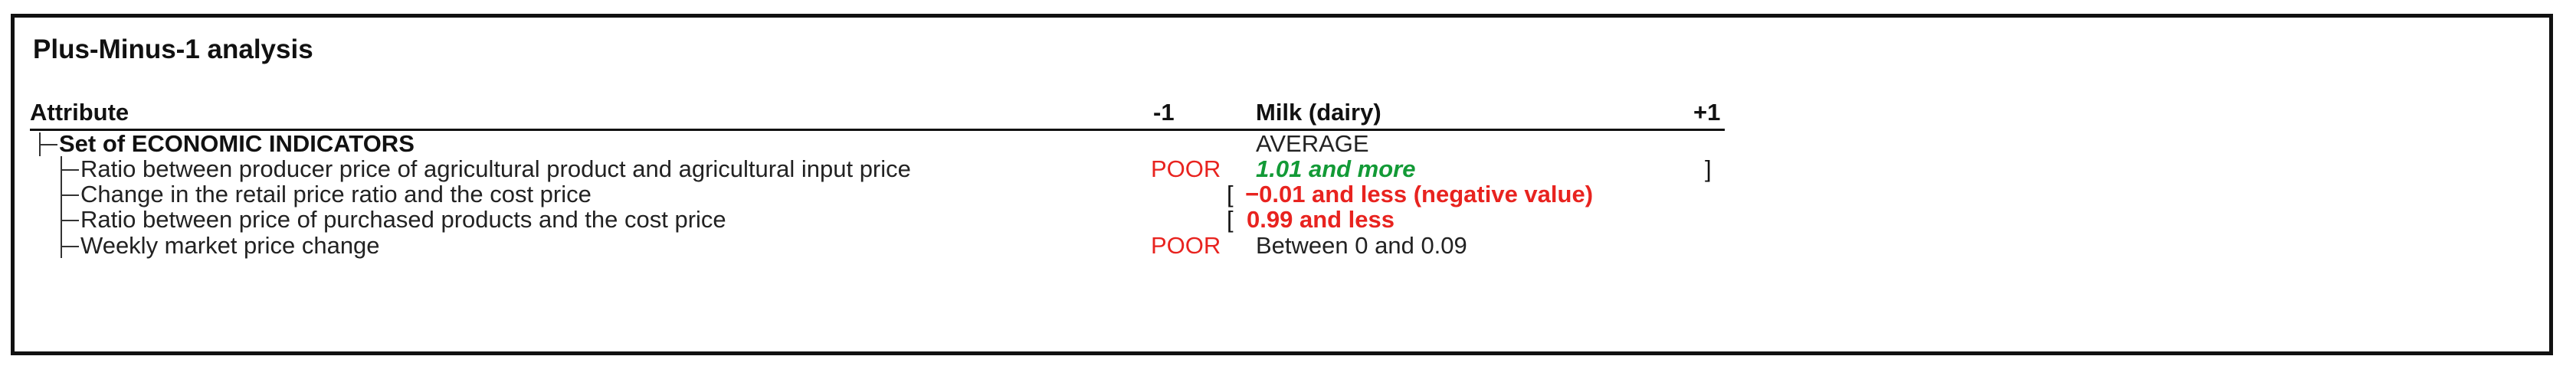  Describe the element at coordinates (237, 144) in the screenshot. I see `group-label: Set of ECONOMIC INDICATORS` at that location.